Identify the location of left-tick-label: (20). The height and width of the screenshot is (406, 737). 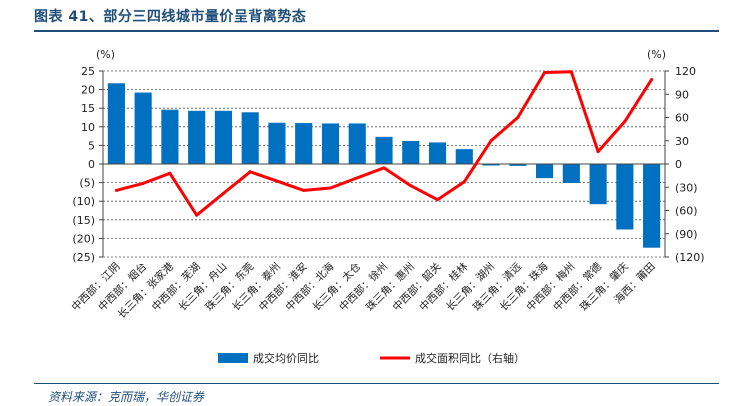
(83, 238).